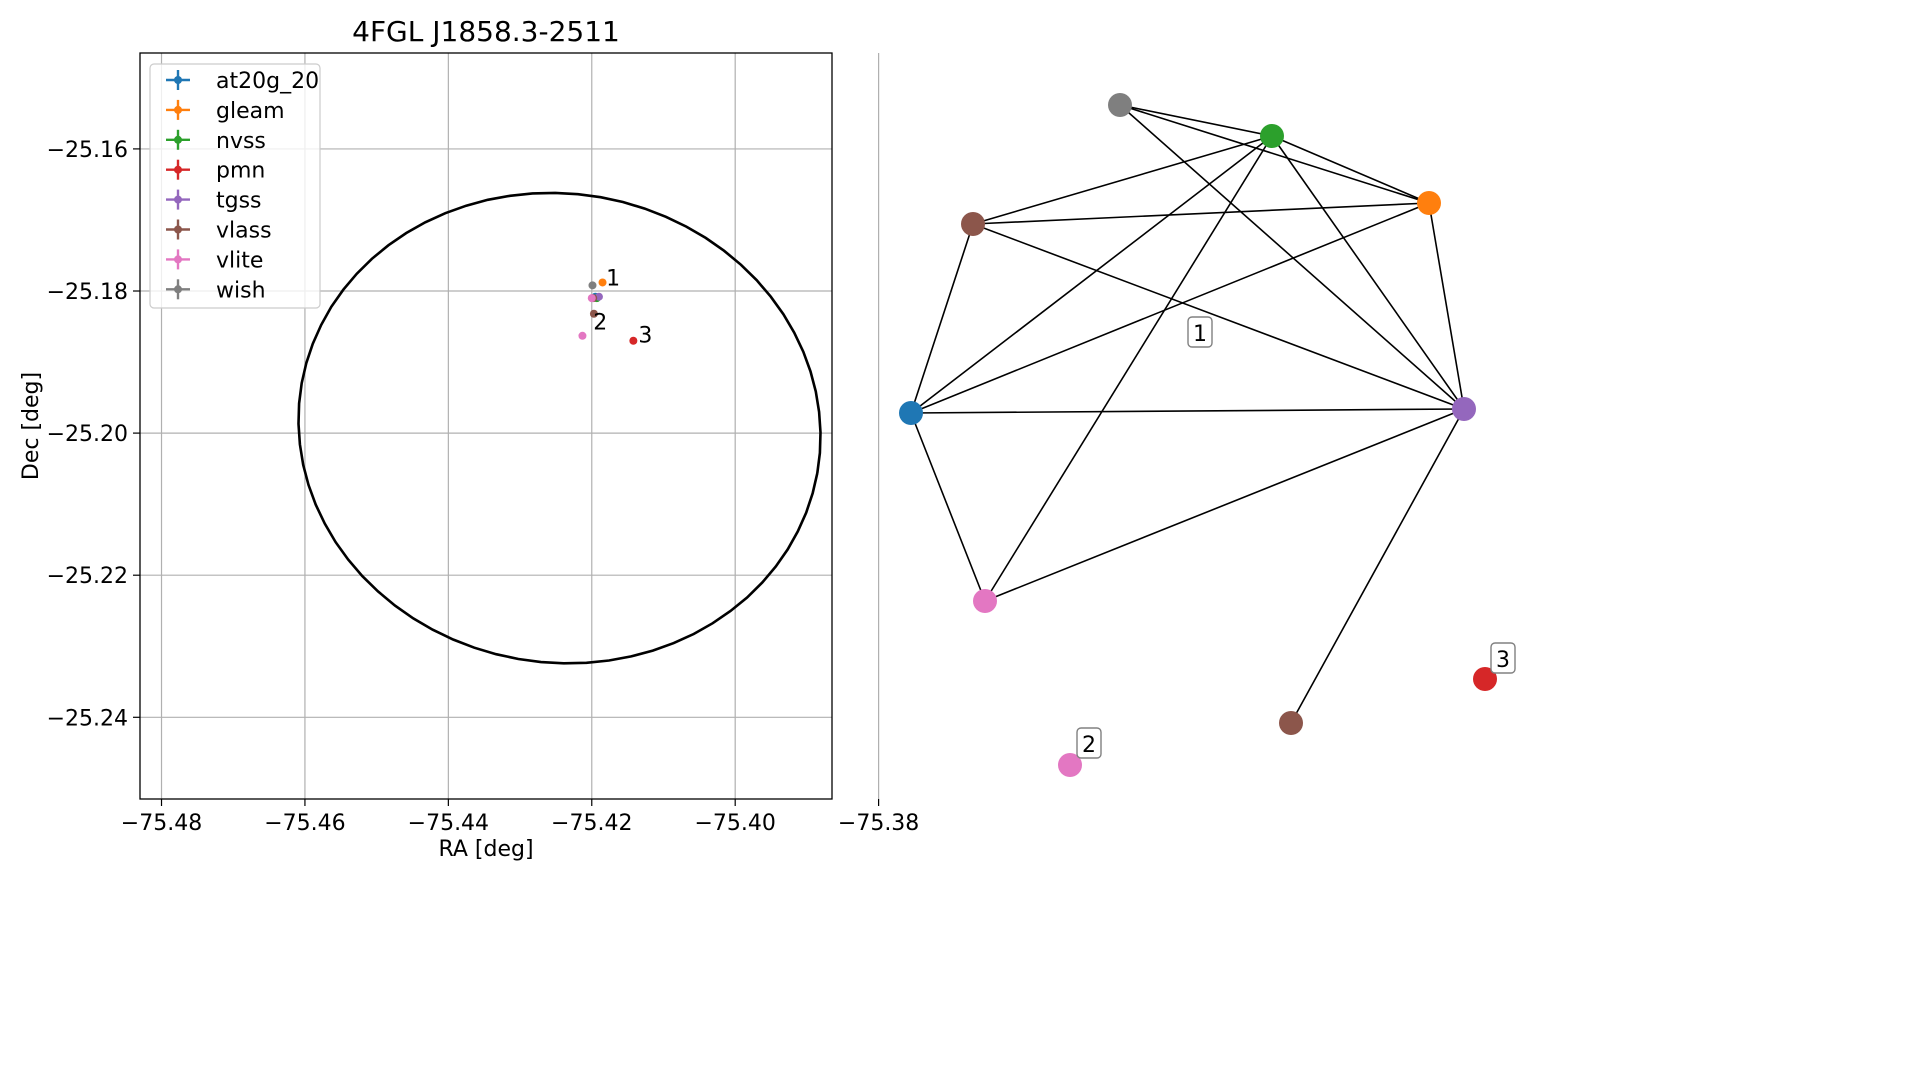  I want to click on node-label-3: 3, so click(1503, 658).